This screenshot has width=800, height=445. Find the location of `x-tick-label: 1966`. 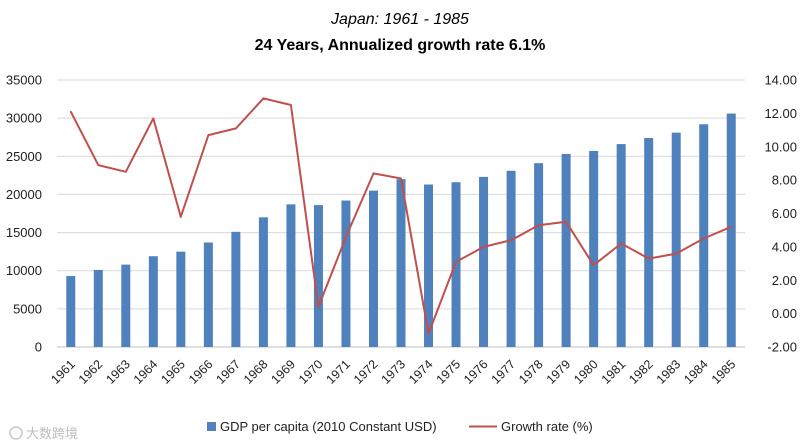

x-tick-label: 1966 is located at coordinates (201, 372).